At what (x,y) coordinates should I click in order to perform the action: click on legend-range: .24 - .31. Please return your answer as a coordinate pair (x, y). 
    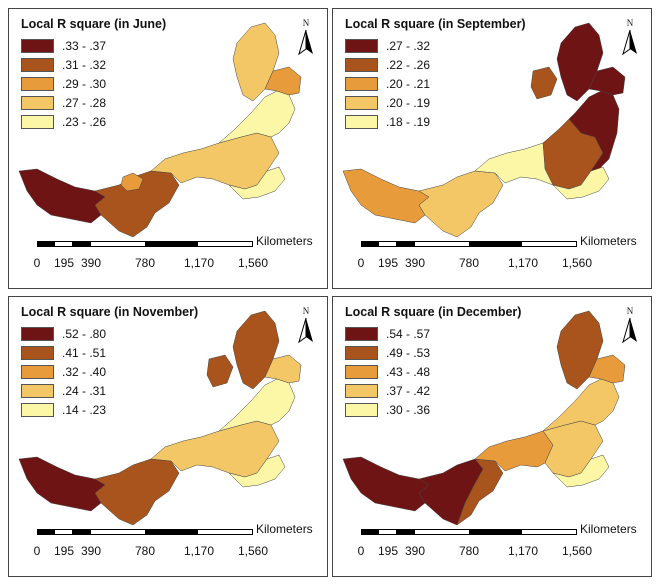
    Looking at the image, I should click on (84, 390).